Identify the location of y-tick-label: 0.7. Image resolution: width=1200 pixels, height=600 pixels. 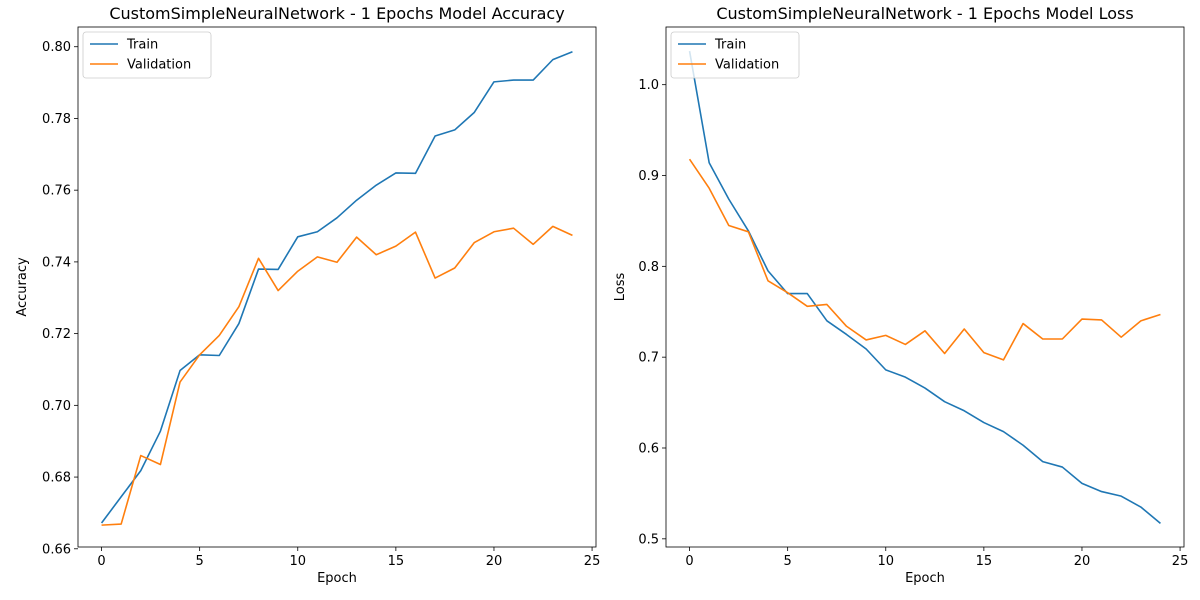
(648, 358).